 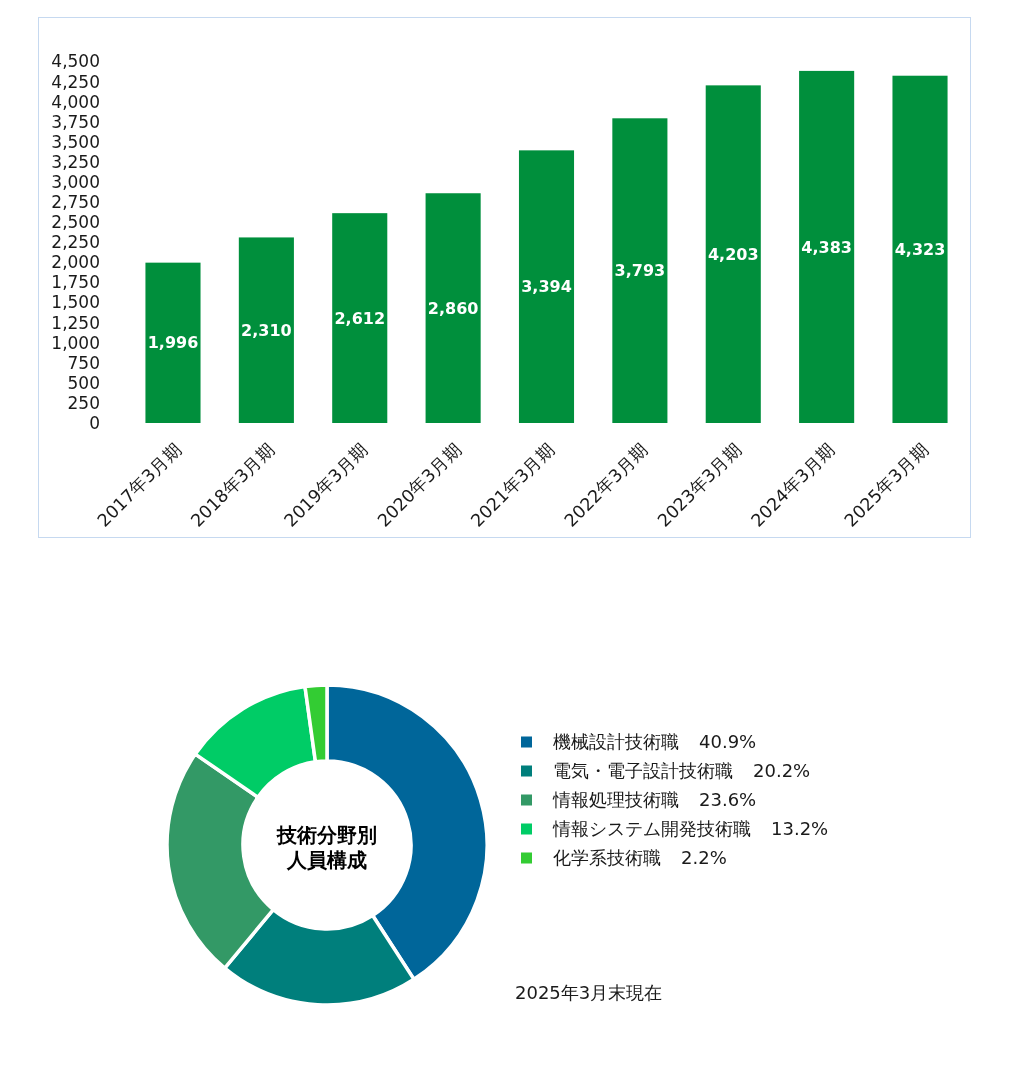 What do you see at coordinates (75, 222) in the screenshot?
I see `y-tick-label: 2,500` at bounding box center [75, 222].